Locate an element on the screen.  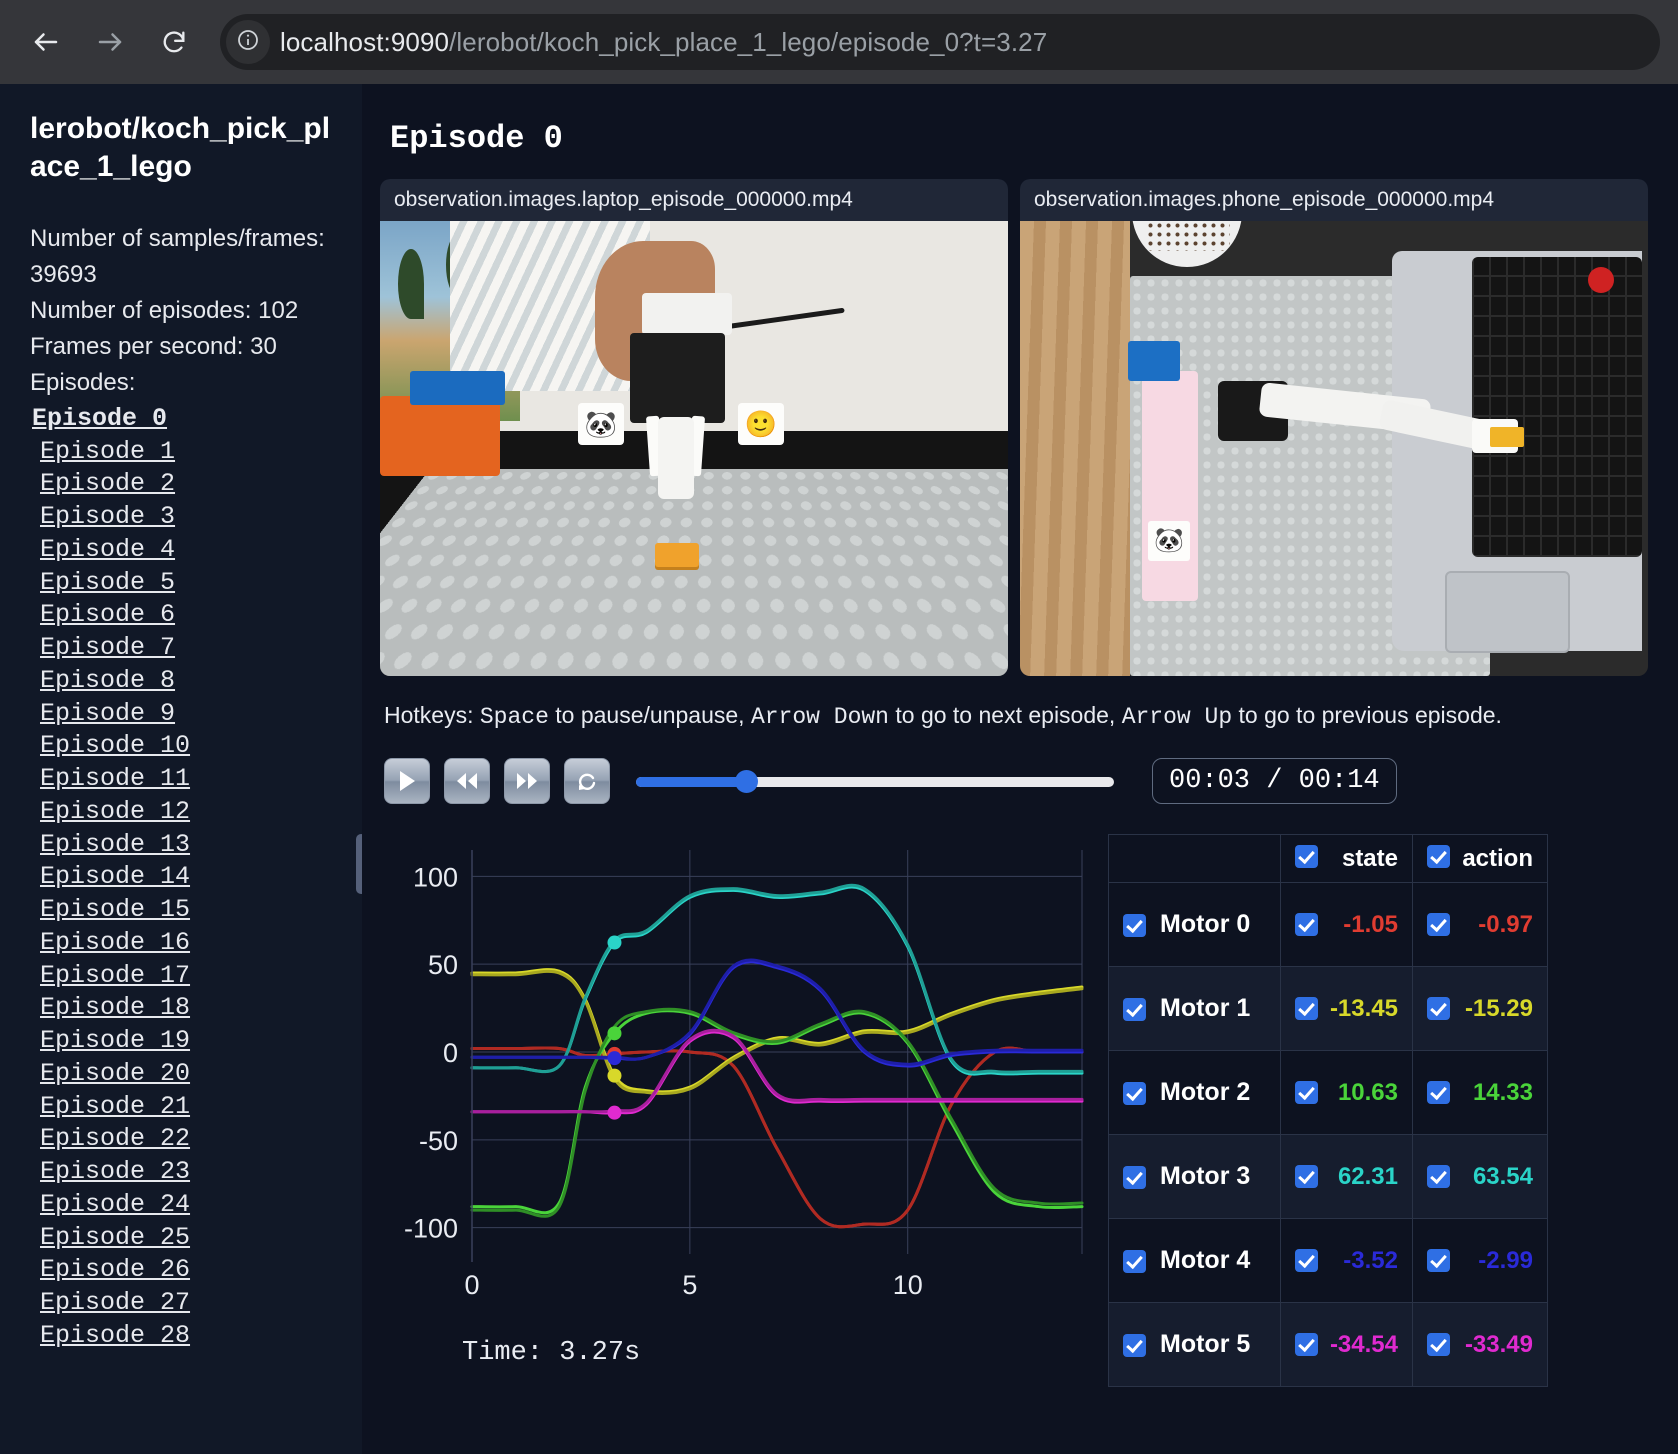
sidebar-item-episode-6: Episode 6 is located at coordinates (108, 615).